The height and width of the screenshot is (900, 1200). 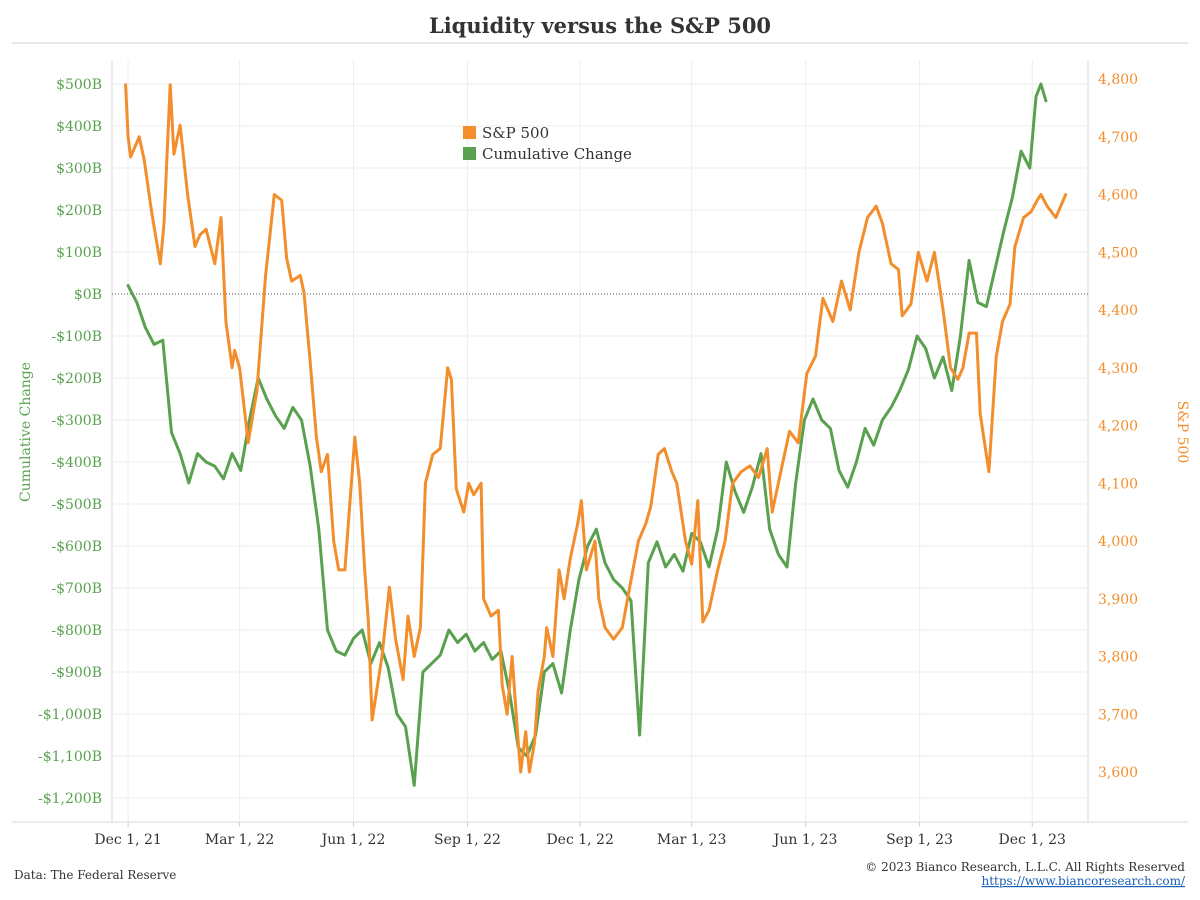 I want to click on left-tick-label: -$200B, so click(x=76, y=379).